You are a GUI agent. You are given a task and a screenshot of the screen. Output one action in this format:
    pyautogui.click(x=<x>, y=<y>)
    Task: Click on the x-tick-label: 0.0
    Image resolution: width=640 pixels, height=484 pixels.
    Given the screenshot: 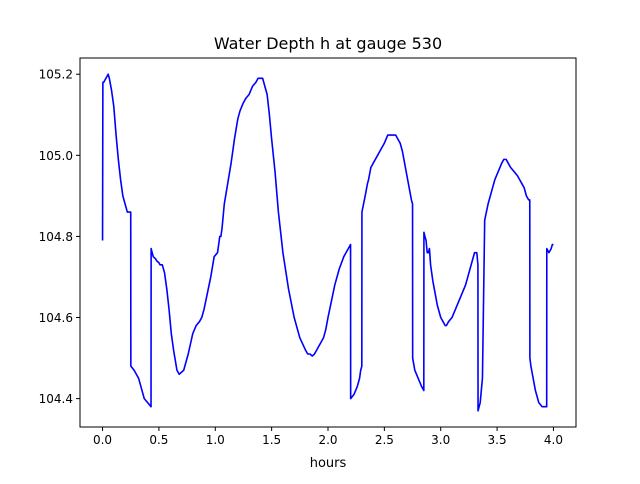 What is the action you would take?
    pyautogui.click(x=102, y=440)
    